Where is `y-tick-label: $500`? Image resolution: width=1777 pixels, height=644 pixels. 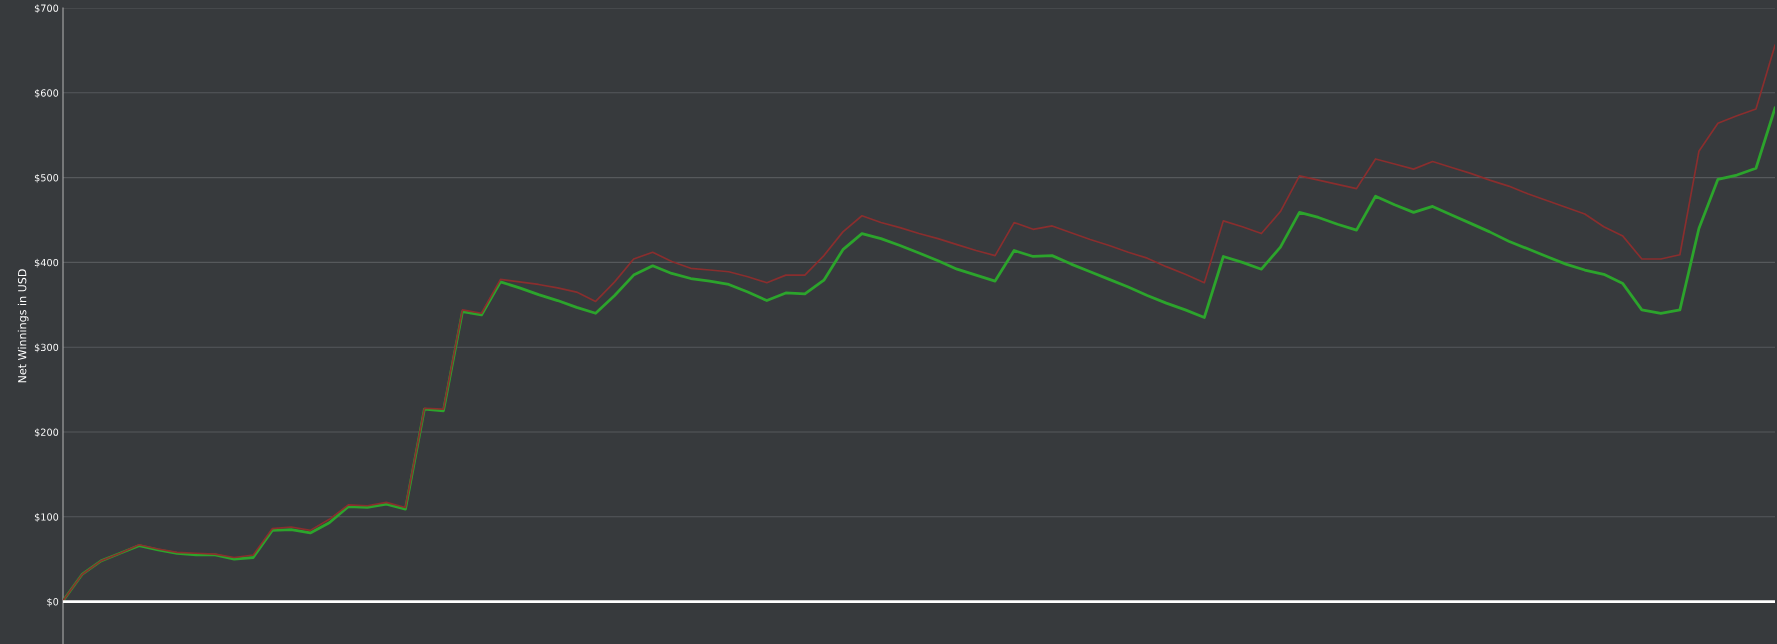 y-tick-label: $500 is located at coordinates (46, 178).